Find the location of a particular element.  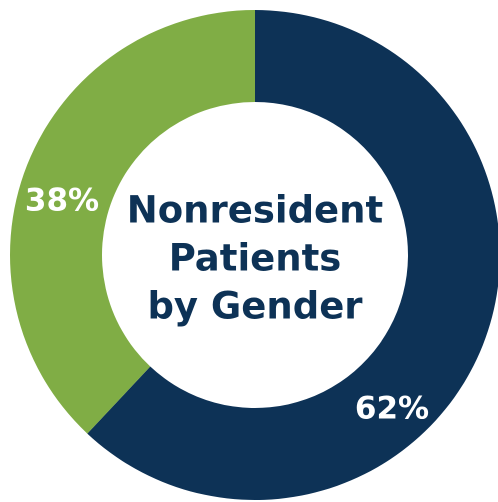

chart-title: by Gender is located at coordinates (255, 306).